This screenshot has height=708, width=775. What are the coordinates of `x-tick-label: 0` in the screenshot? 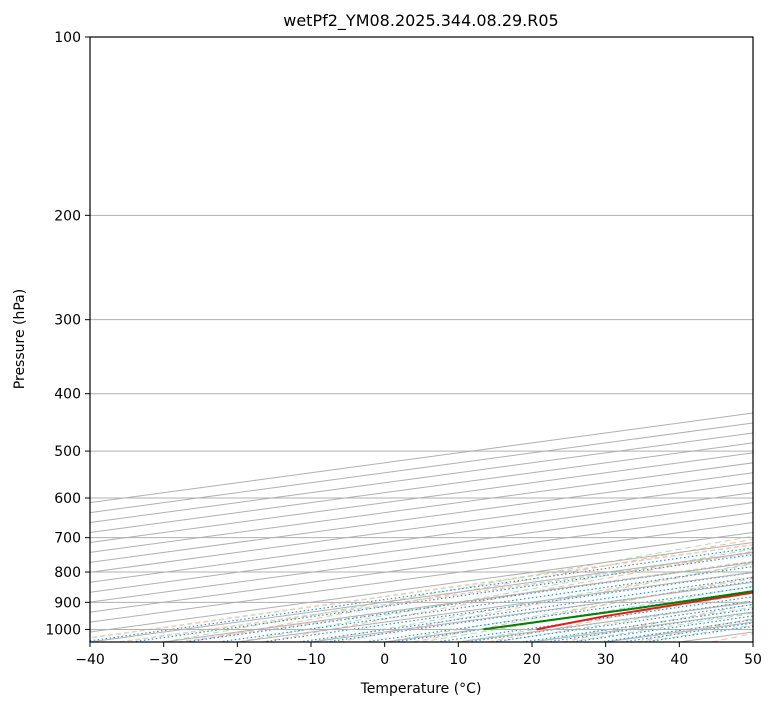 It's located at (384, 660).